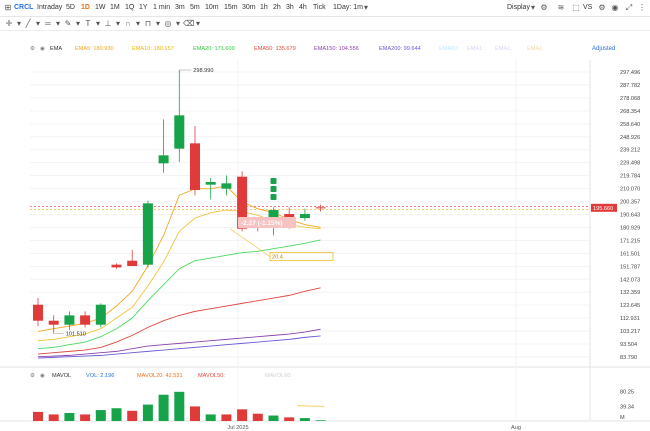 Image resolution: width=650 pixels, height=431 pixels. What do you see at coordinates (180, 7) in the screenshot?
I see `interval-3m: 3m` at bounding box center [180, 7].